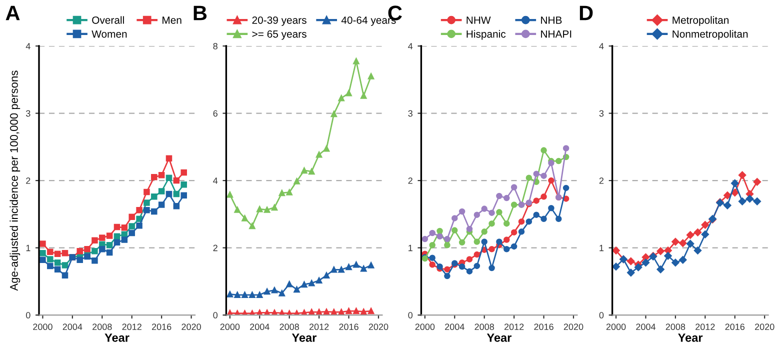  I want to click on legend-label: NHAPI, so click(556, 34).